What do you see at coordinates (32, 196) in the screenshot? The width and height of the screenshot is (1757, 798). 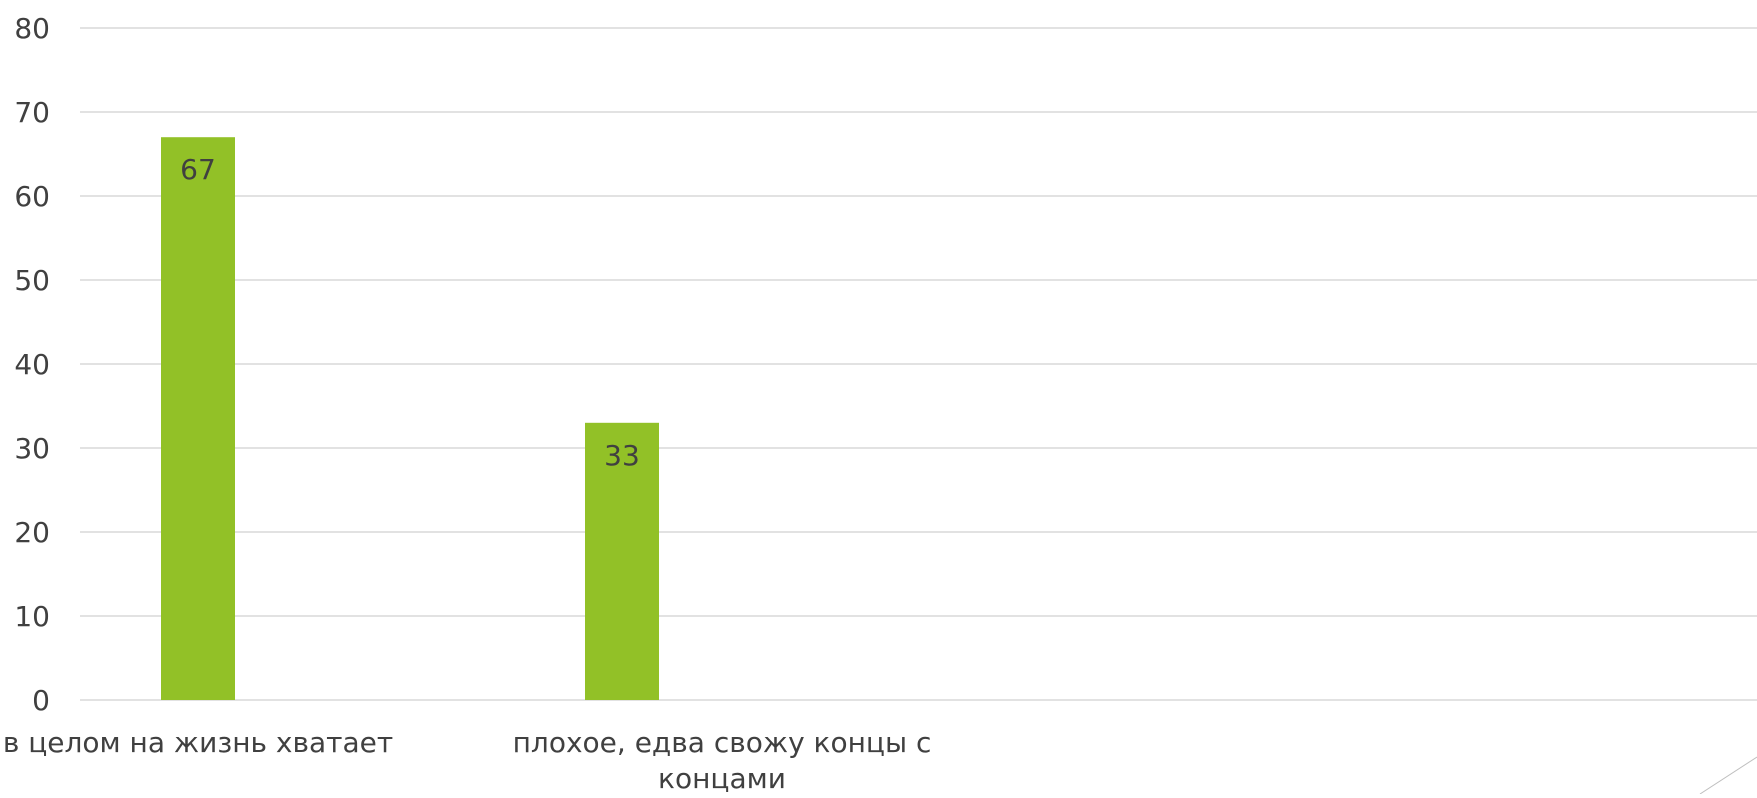 I see `y-tick-label: 60` at bounding box center [32, 196].